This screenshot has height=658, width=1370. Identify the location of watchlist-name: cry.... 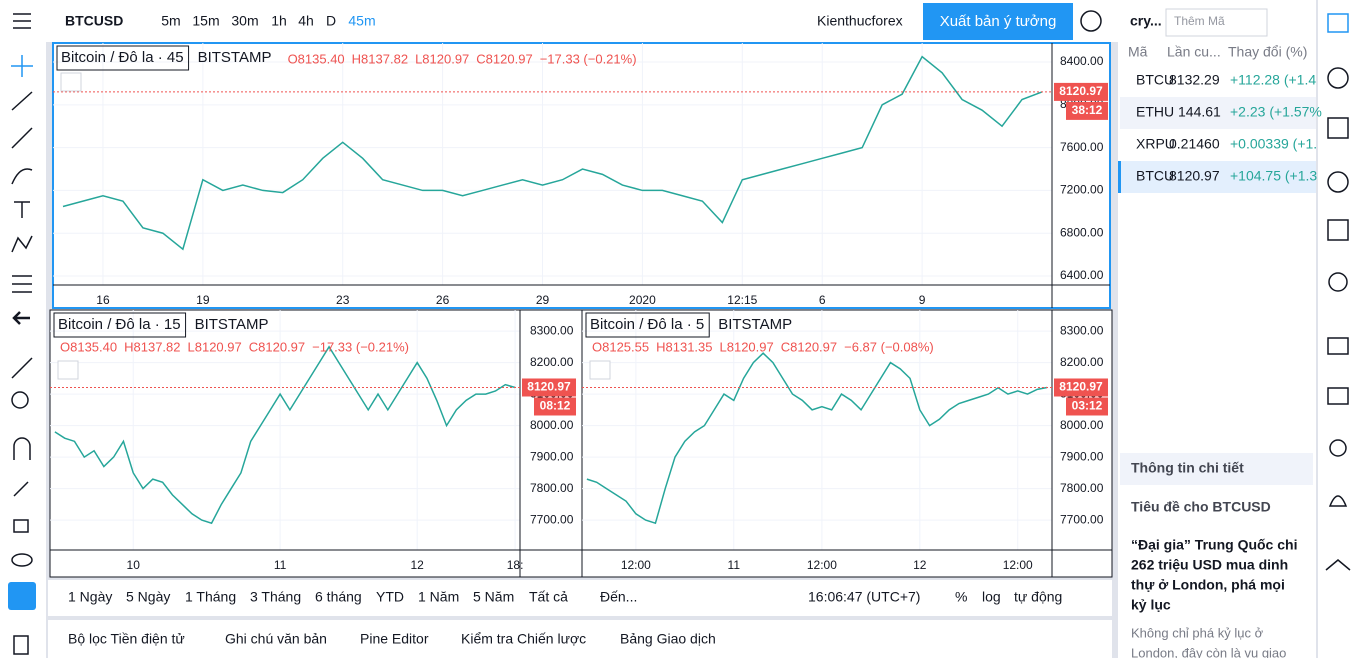
(1146, 21).